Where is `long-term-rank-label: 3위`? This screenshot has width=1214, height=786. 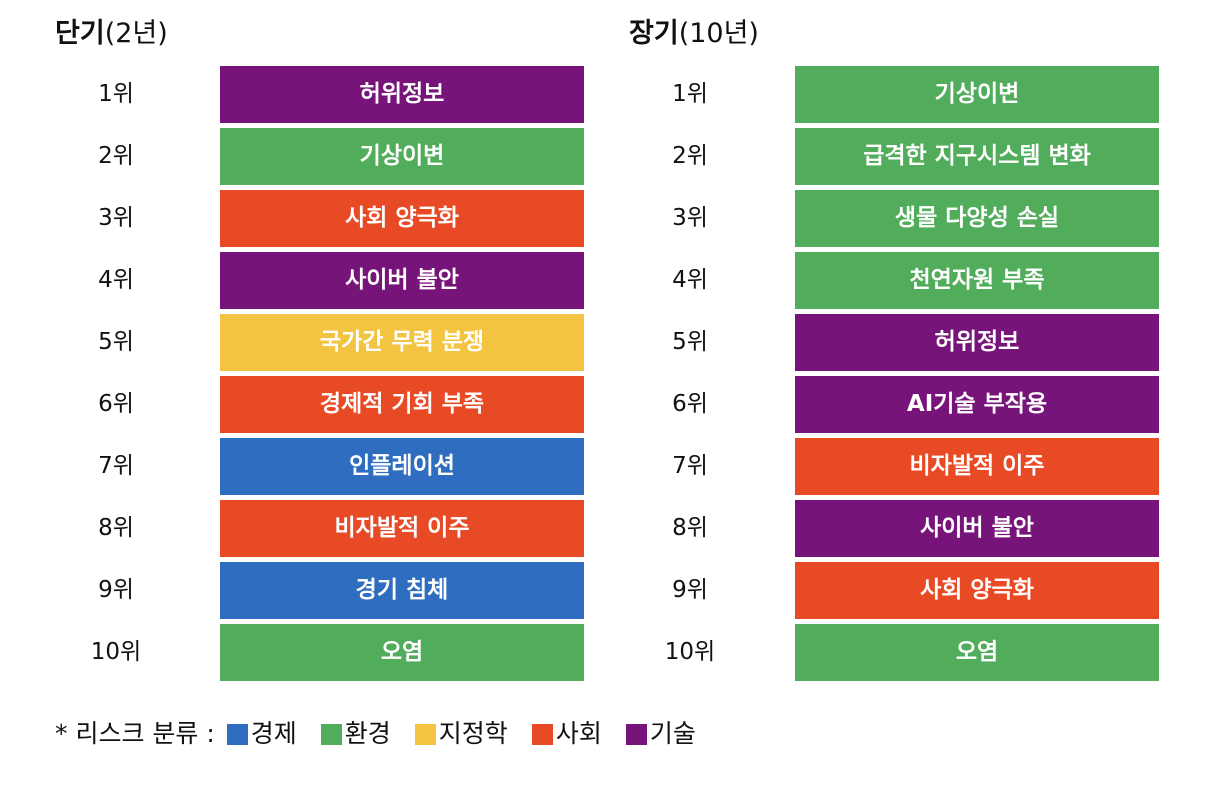 long-term-rank-label: 3위 is located at coordinates (690, 218).